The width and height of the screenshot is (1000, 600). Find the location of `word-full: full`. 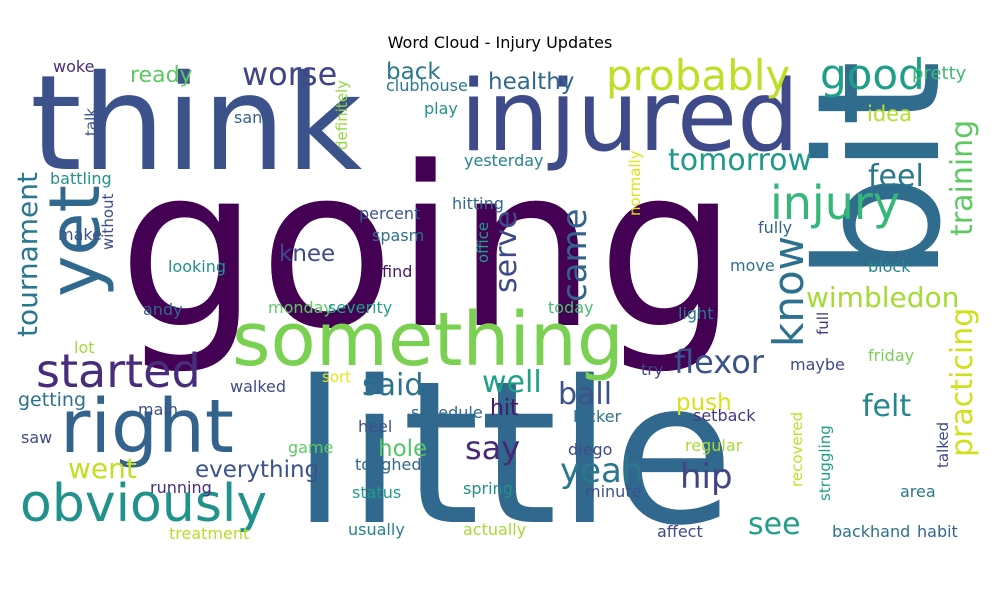

word-full: full is located at coordinates (823, 324).